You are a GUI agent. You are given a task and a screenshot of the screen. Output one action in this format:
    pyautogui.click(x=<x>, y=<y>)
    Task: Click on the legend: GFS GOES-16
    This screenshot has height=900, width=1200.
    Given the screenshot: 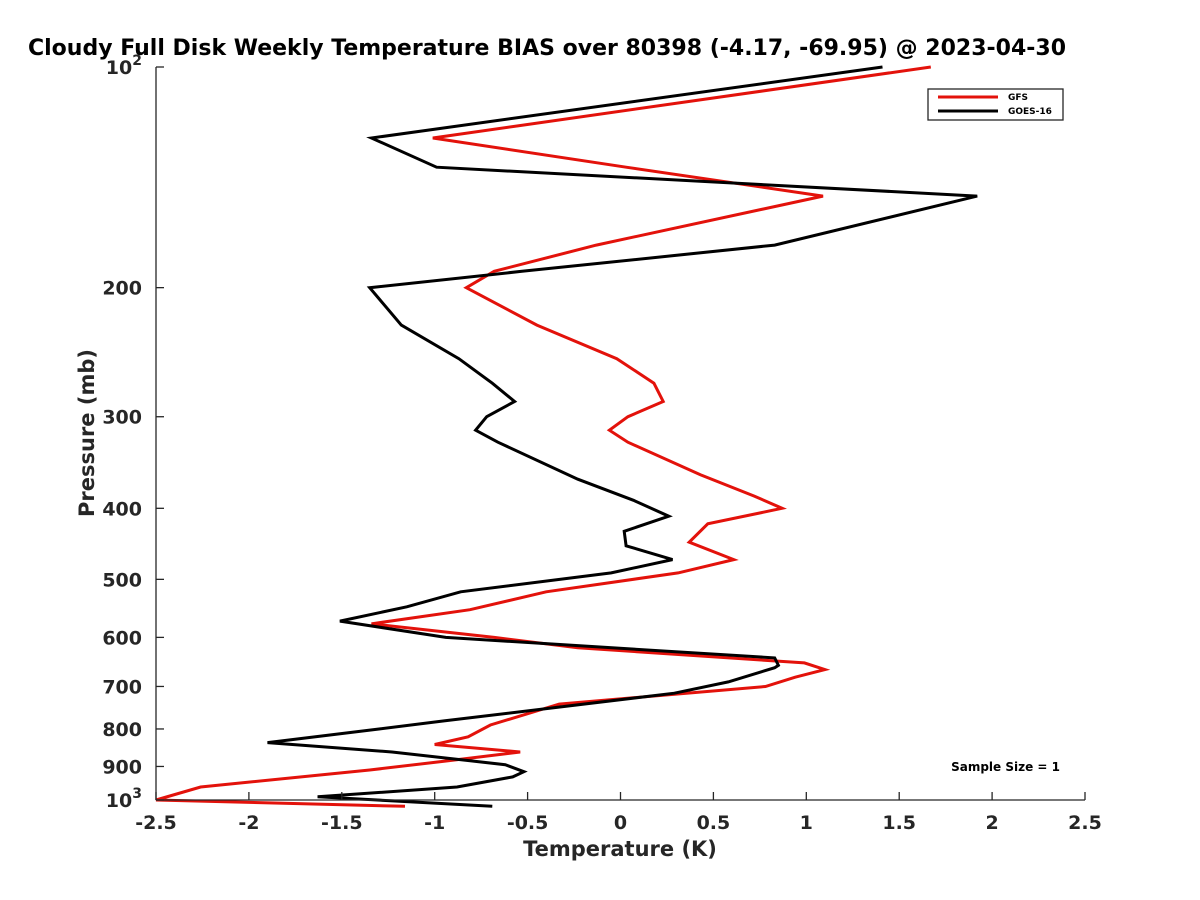 What is the action you would take?
    pyautogui.click(x=995, y=104)
    